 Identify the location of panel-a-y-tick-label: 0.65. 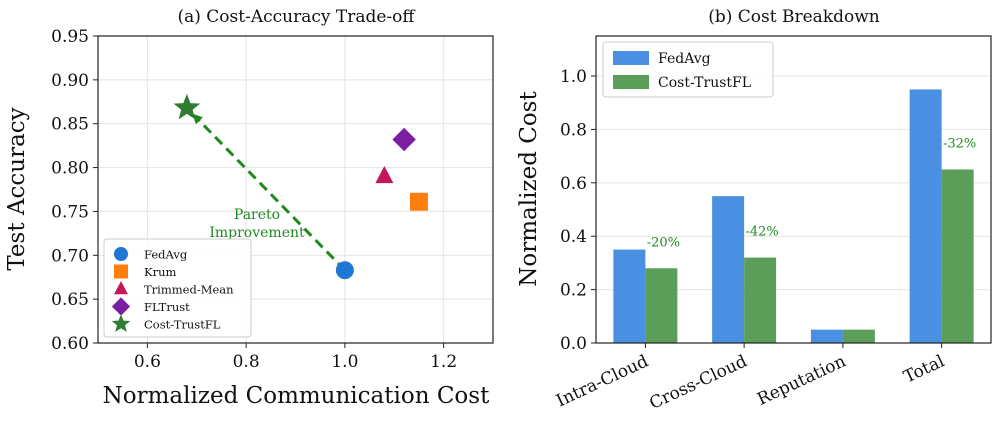
(70, 300).